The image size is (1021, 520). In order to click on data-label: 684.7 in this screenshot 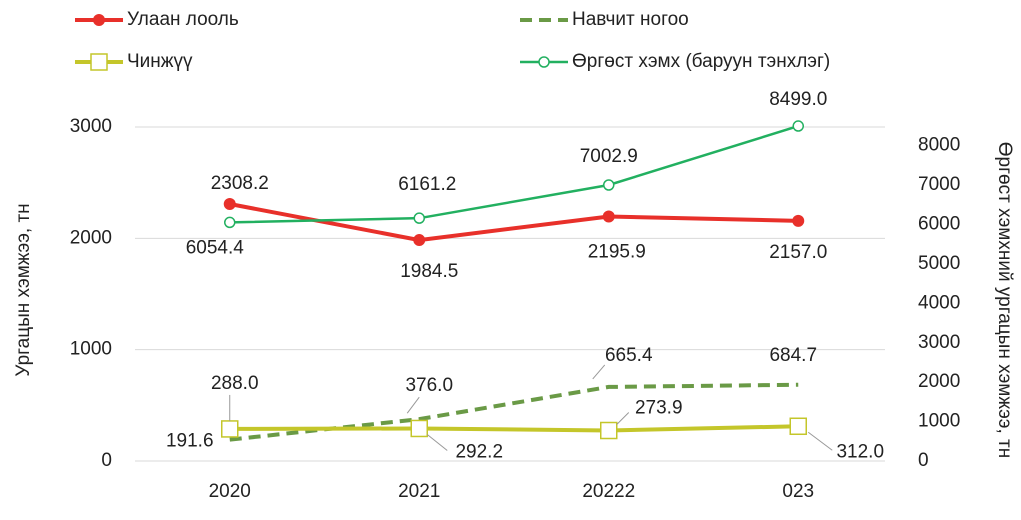, I will do `click(793, 355)`.